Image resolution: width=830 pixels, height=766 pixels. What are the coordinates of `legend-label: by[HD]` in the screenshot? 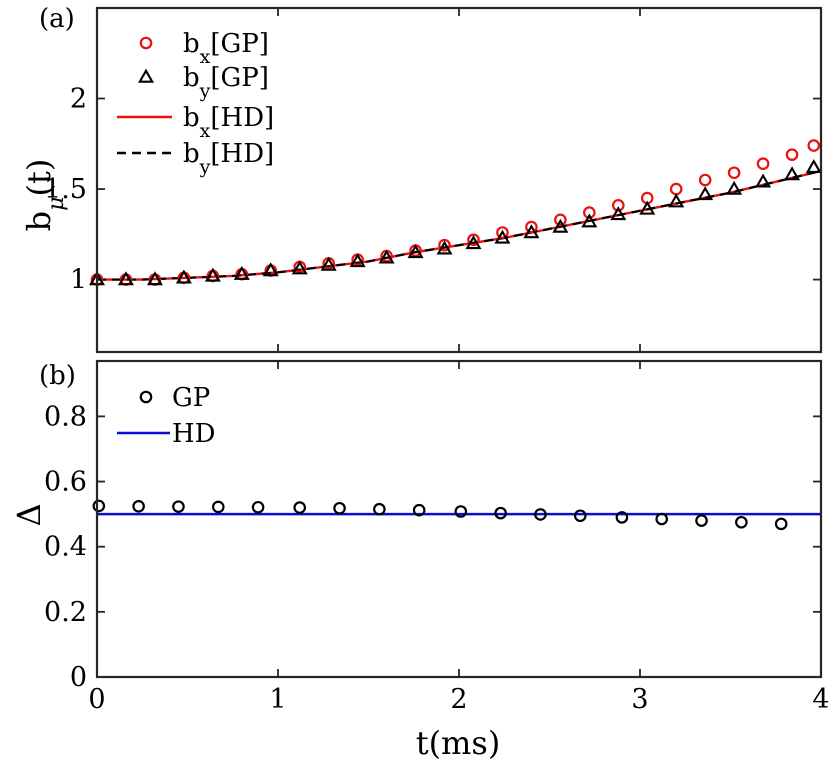 It's located at (228, 158).